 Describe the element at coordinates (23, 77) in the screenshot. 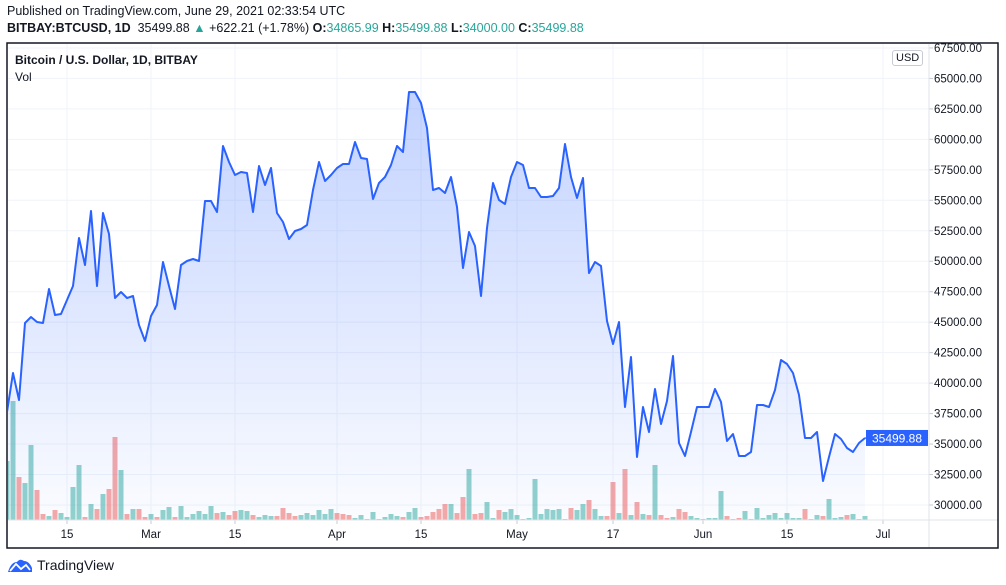

I see `volume-legend: Vol` at that location.